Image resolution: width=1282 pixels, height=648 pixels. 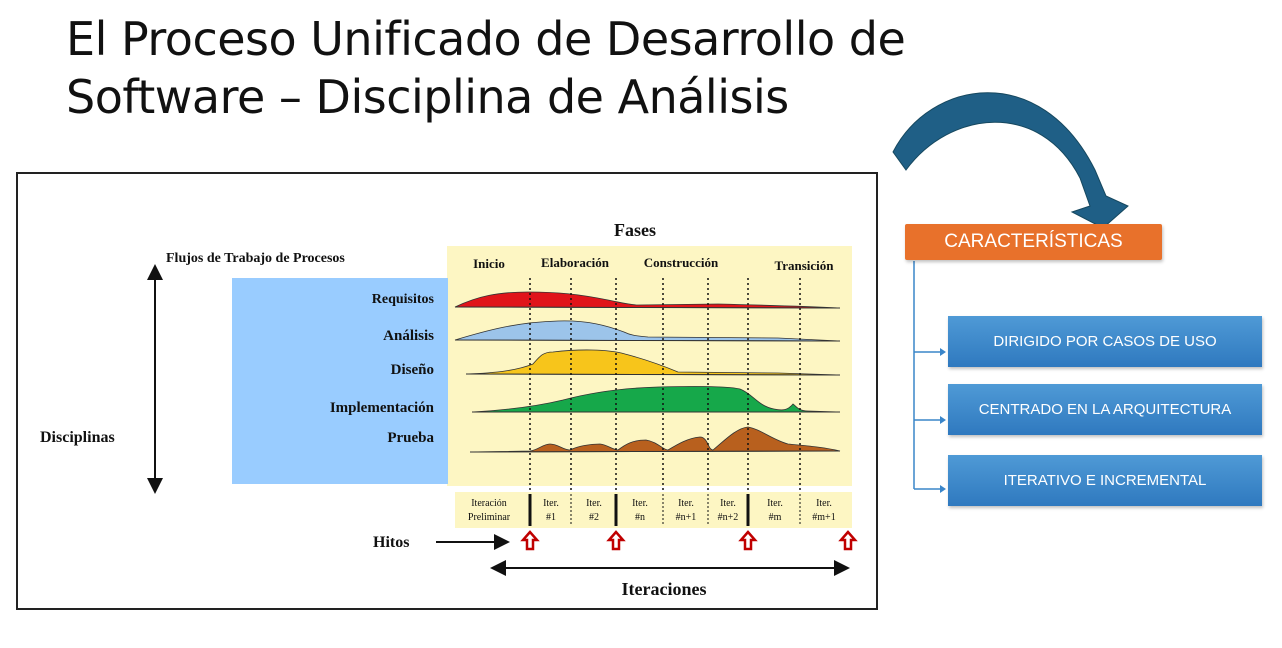 What do you see at coordinates (410, 438) in the screenshot?
I see `discipline-label: Prueba` at bounding box center [410, 438].